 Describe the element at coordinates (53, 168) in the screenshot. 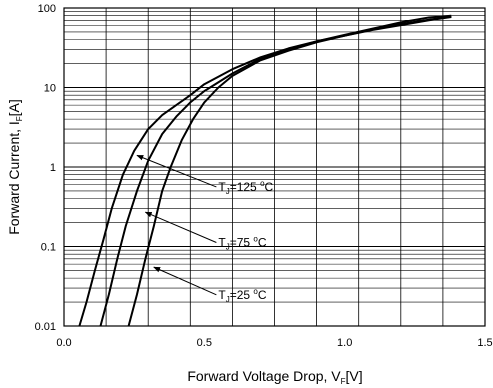

I see `y-tick-label: 1` at that location.